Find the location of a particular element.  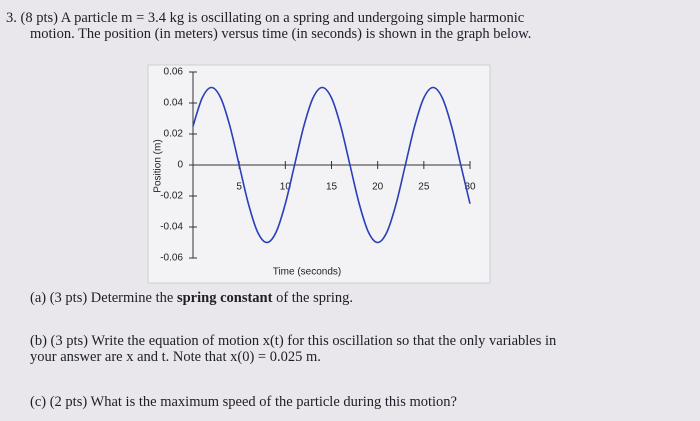

text: (a) (3 pts) Determine the is located at coordinates (103, 298).